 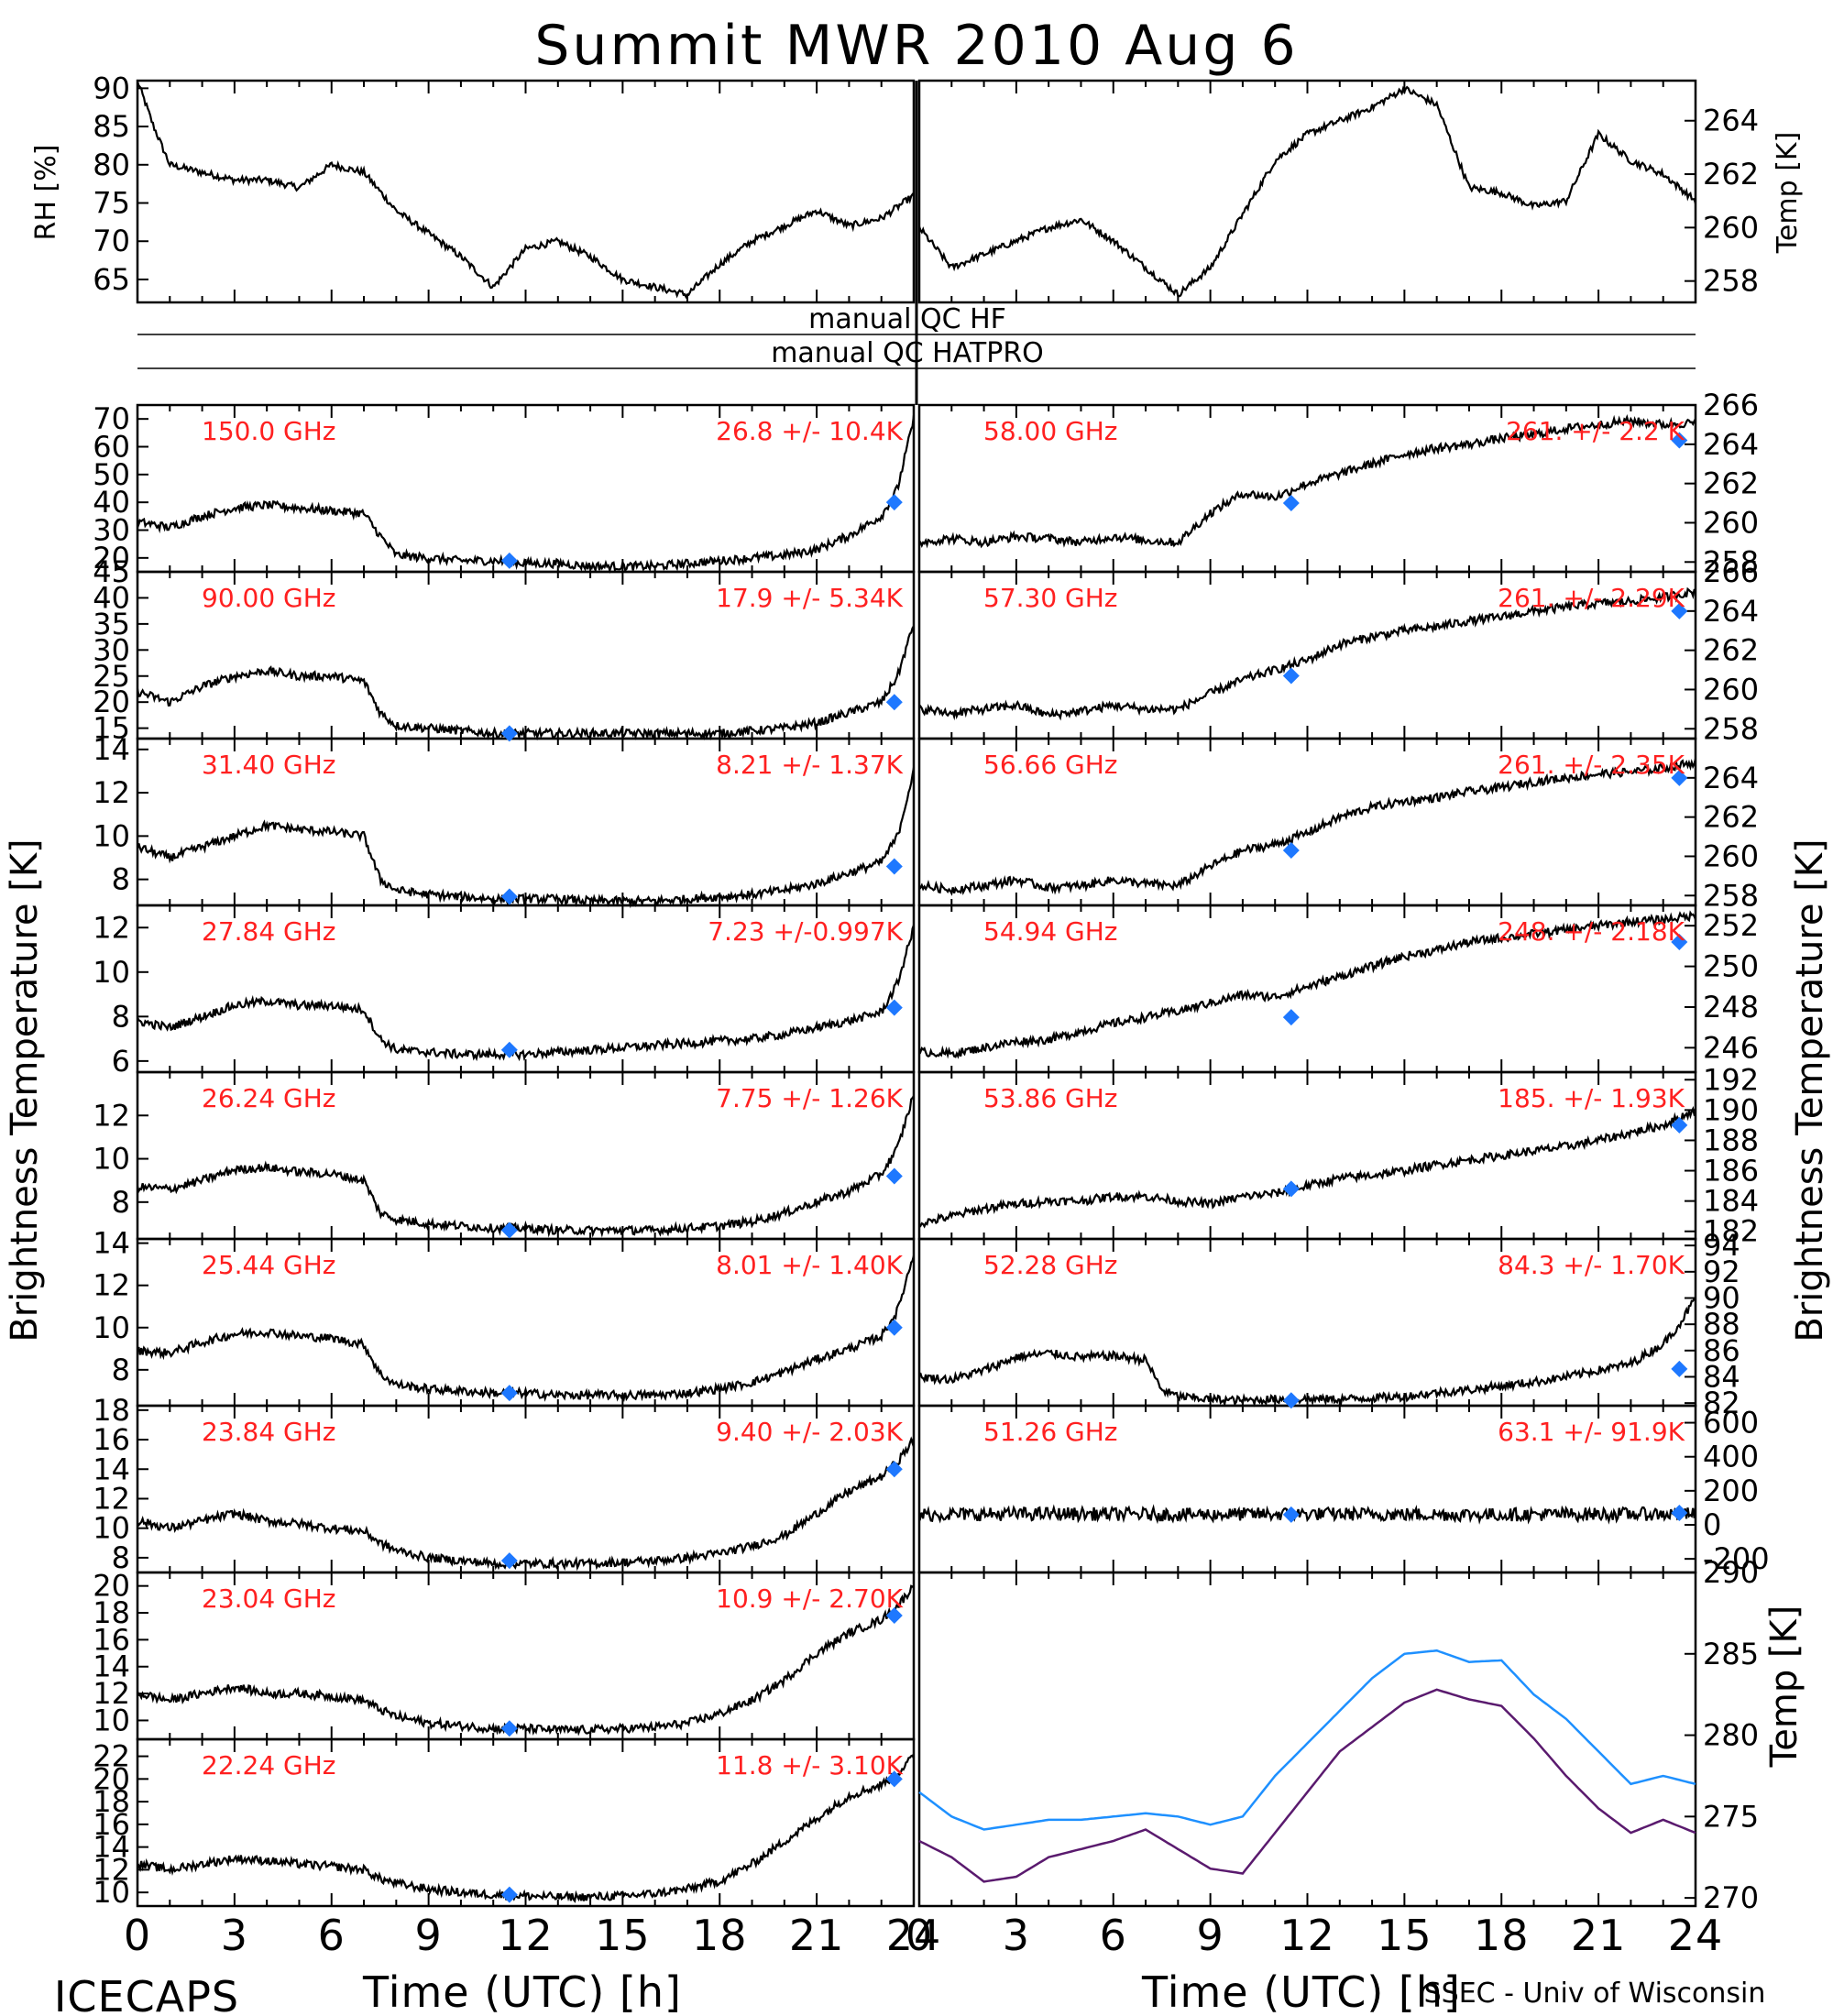 What do you see at coordinates (1731, 1140) in the screenshot?
I see `y-tick-label: 188` at bounding box center [1731, 1140].